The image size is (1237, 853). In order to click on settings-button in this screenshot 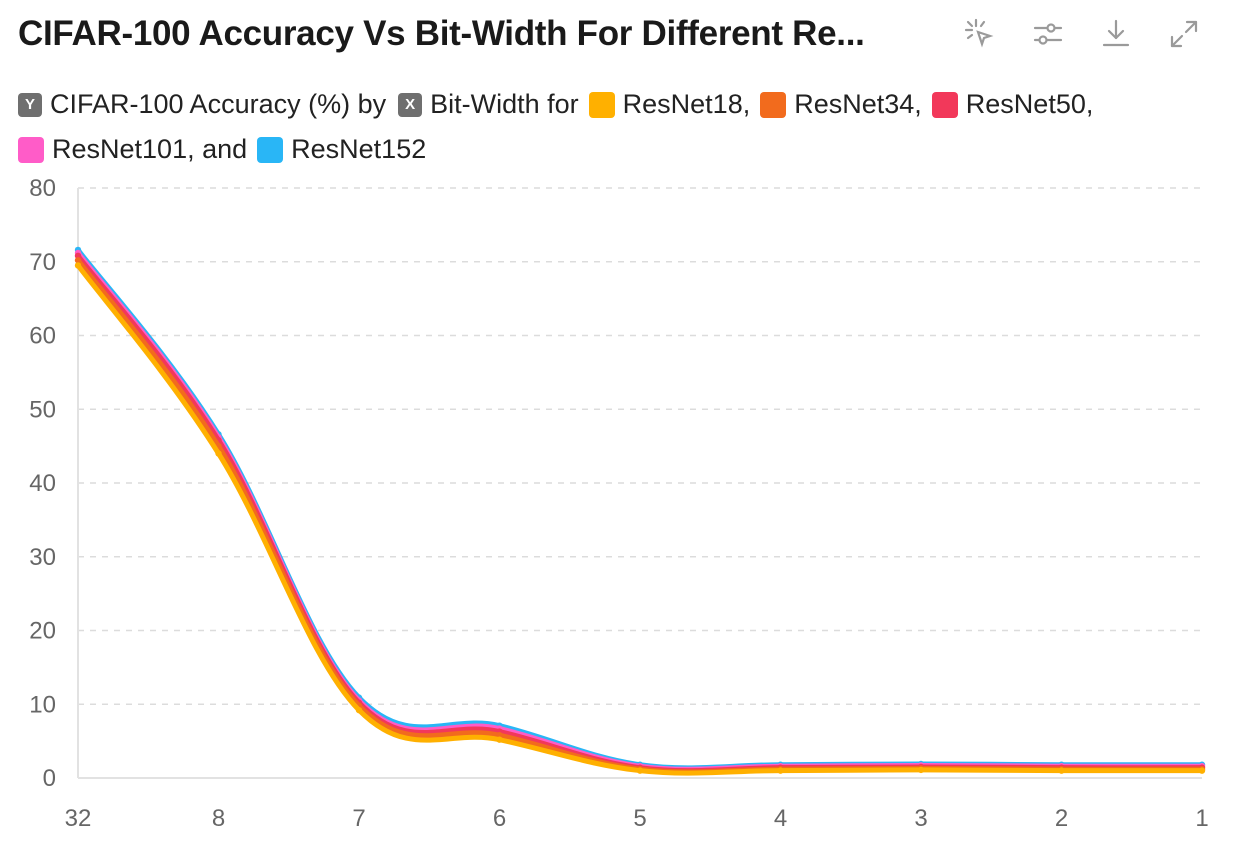, I will do `click(1048, 34)`.